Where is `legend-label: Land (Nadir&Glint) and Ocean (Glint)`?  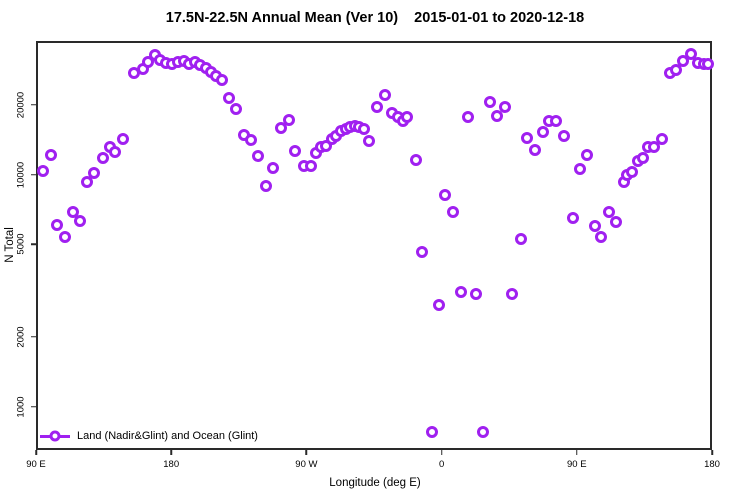 legend-label: Land (Nadir&Glint) and Ocean (Glint) is located at coordinates (167, 436).